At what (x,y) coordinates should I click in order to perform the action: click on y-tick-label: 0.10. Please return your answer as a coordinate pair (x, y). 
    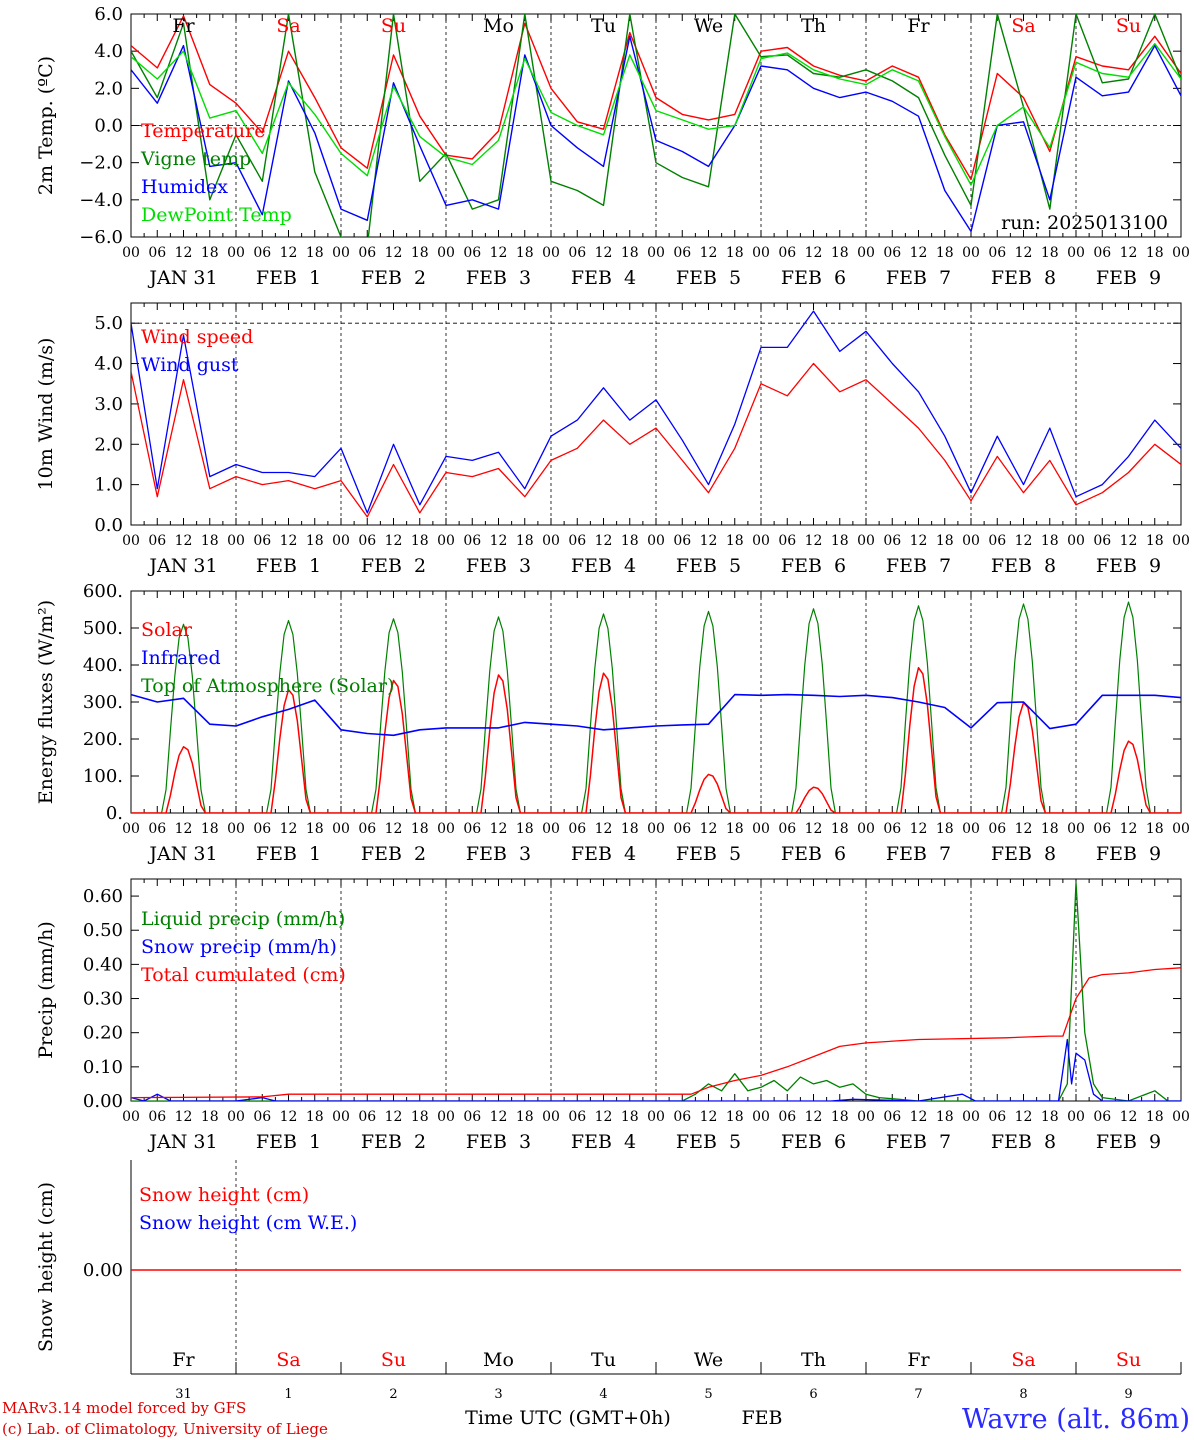
    Looking at the image, I should click on (103, 1067).